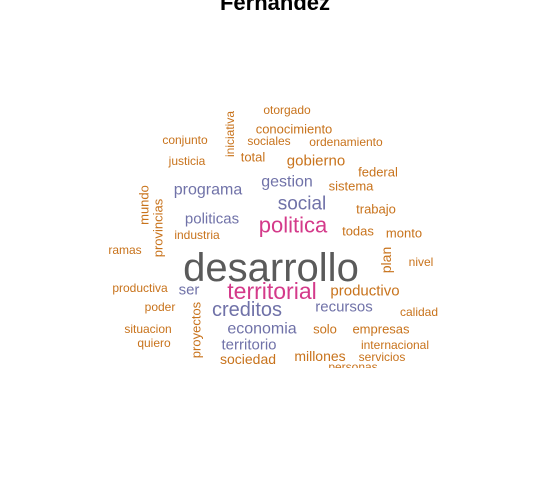 The height and width of the screenshot is (504, 550). I want to click on word-federal: federal, so click(378, 172).